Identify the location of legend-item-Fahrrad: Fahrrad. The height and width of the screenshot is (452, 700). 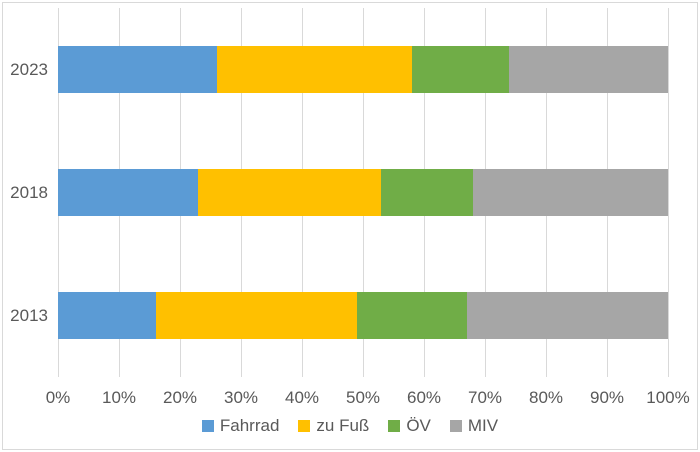
(240, 426).